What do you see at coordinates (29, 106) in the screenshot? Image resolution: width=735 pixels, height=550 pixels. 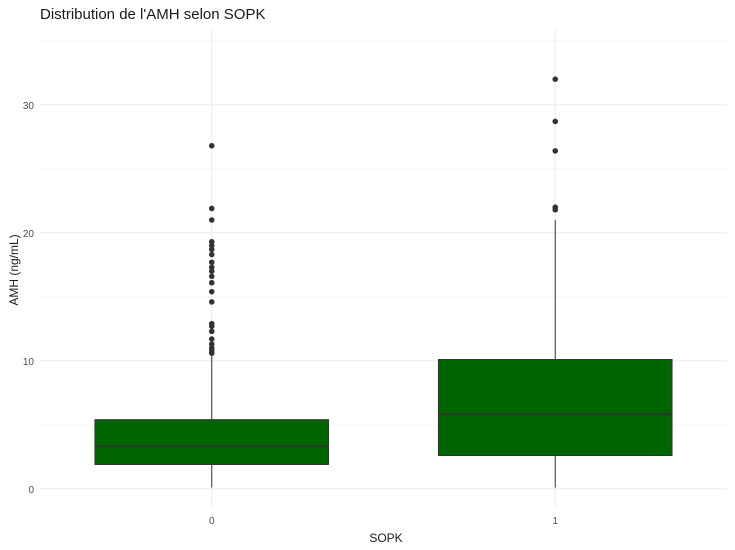 I see `y-tick-label: 30` at bounding box center [29, 106].